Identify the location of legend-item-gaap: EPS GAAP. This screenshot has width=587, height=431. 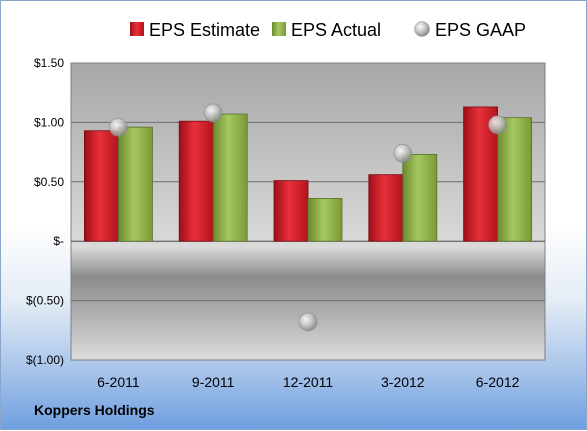
(470, 30).